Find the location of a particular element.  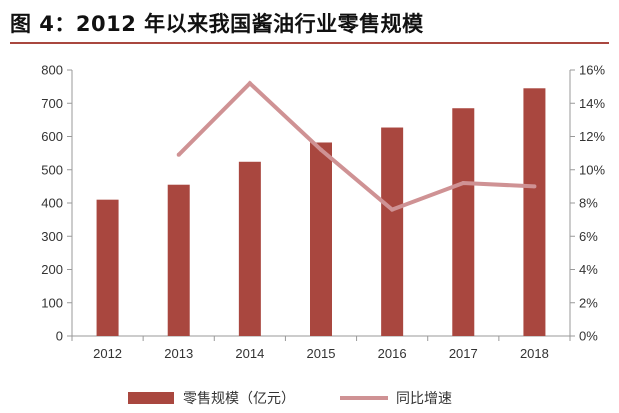

left-tick-label: 200 is located at coordinates (52, 269).